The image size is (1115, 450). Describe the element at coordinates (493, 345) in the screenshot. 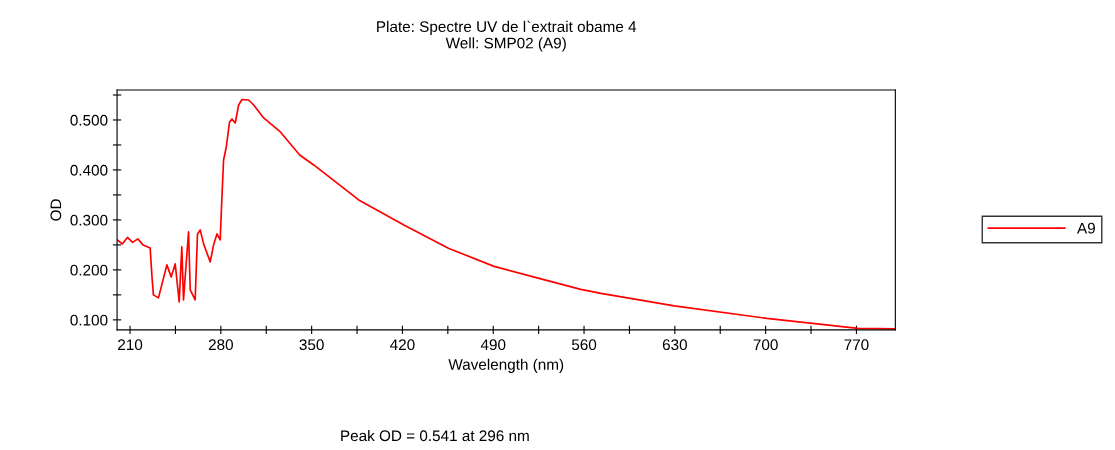

I see `x-tick-label: 490` at that location.